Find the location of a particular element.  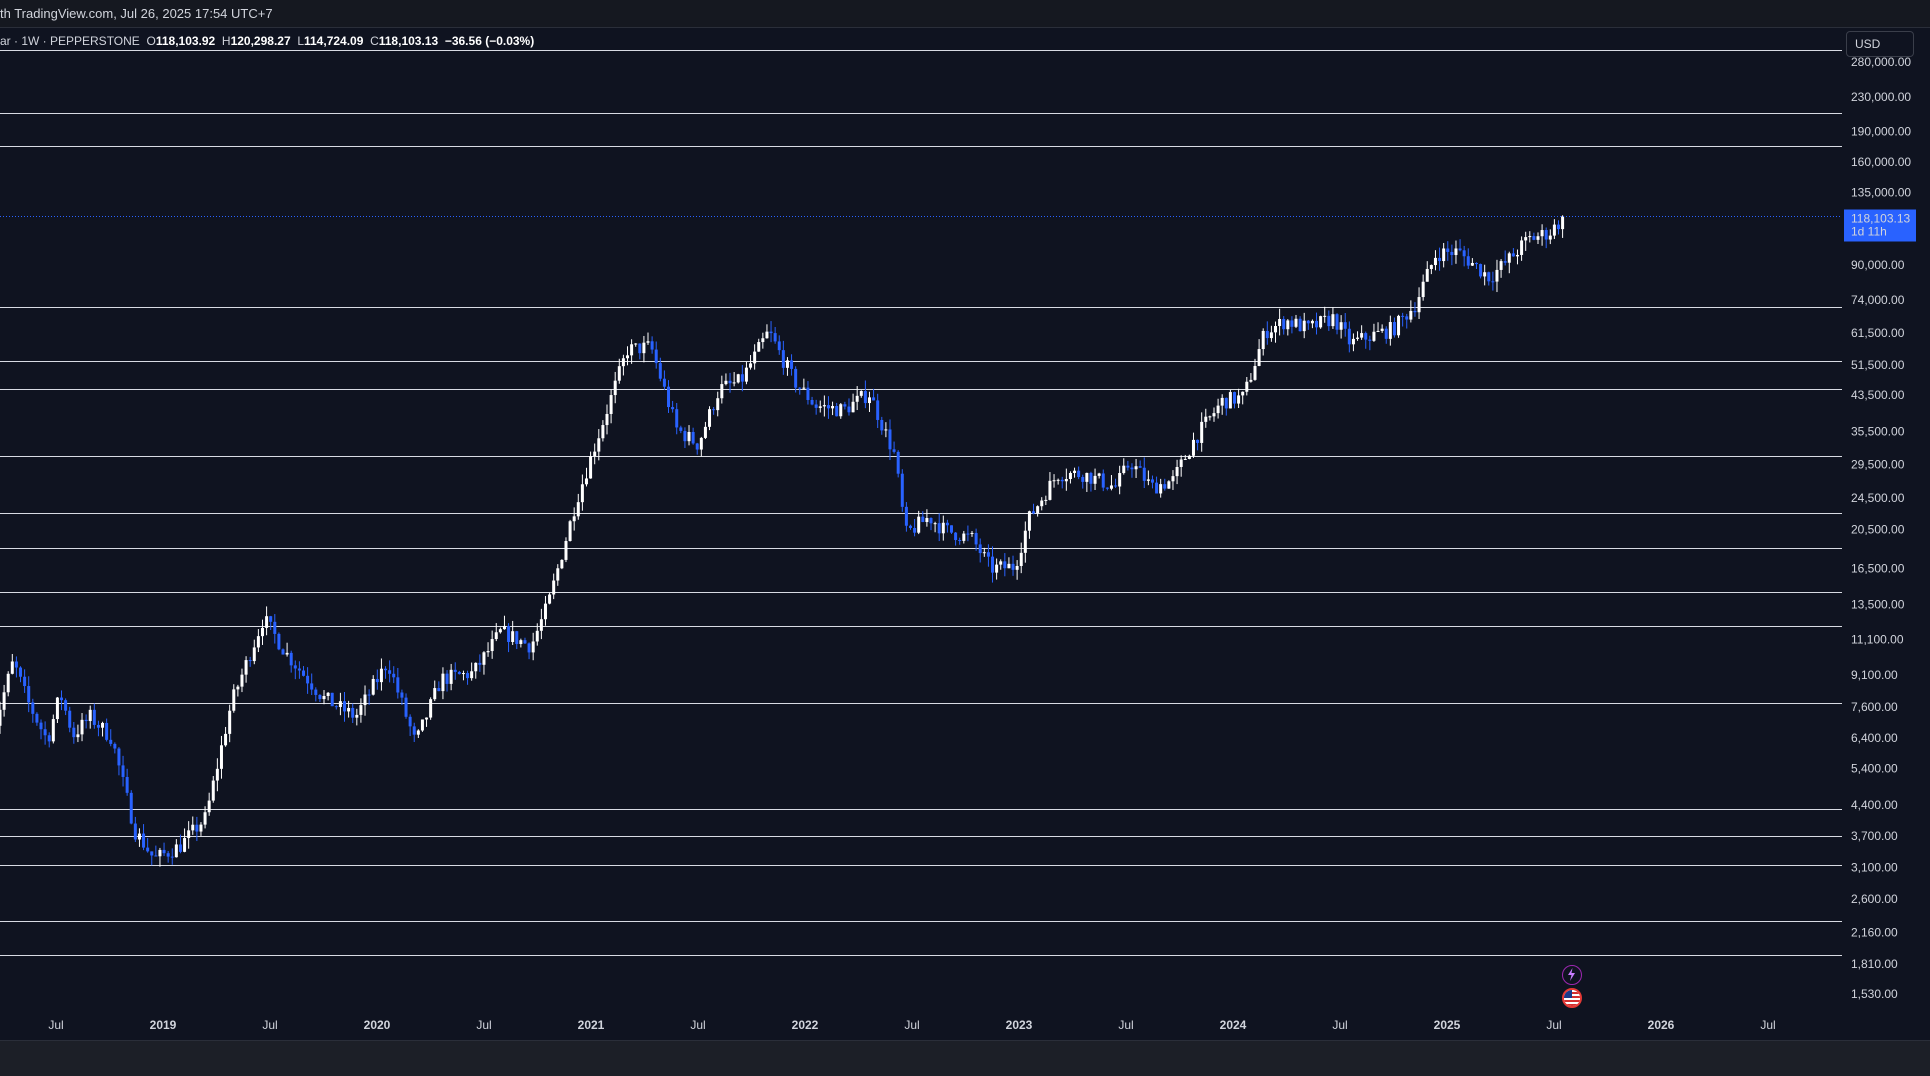

close-value: 118,103.13 is located at coordinates (408, 41).